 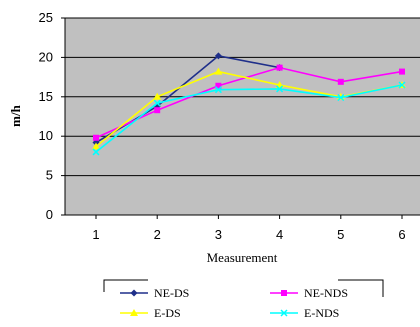 What do you see at coordinates (321, 313) in the screenshot?
I see `legend-label-e-nds: E-NDS` at bounding box center [321, 313].